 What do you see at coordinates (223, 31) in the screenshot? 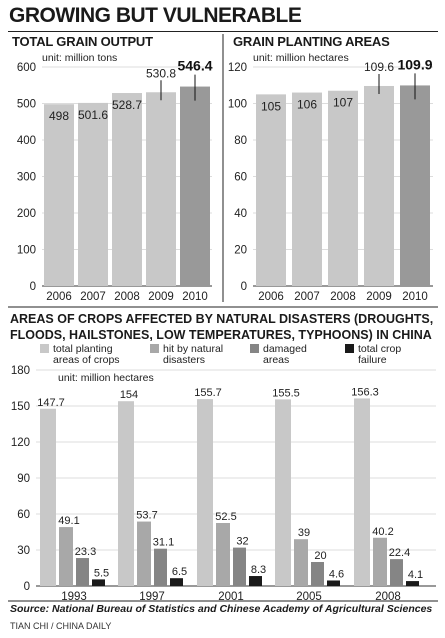
I see `divider-top` at bounding box center [223, 31].